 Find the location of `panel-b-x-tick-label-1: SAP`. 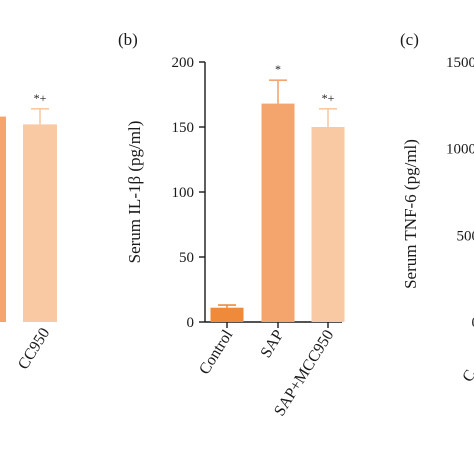

panel-b-x-tick-label-1: SAP is located at coordinates (272, 344).